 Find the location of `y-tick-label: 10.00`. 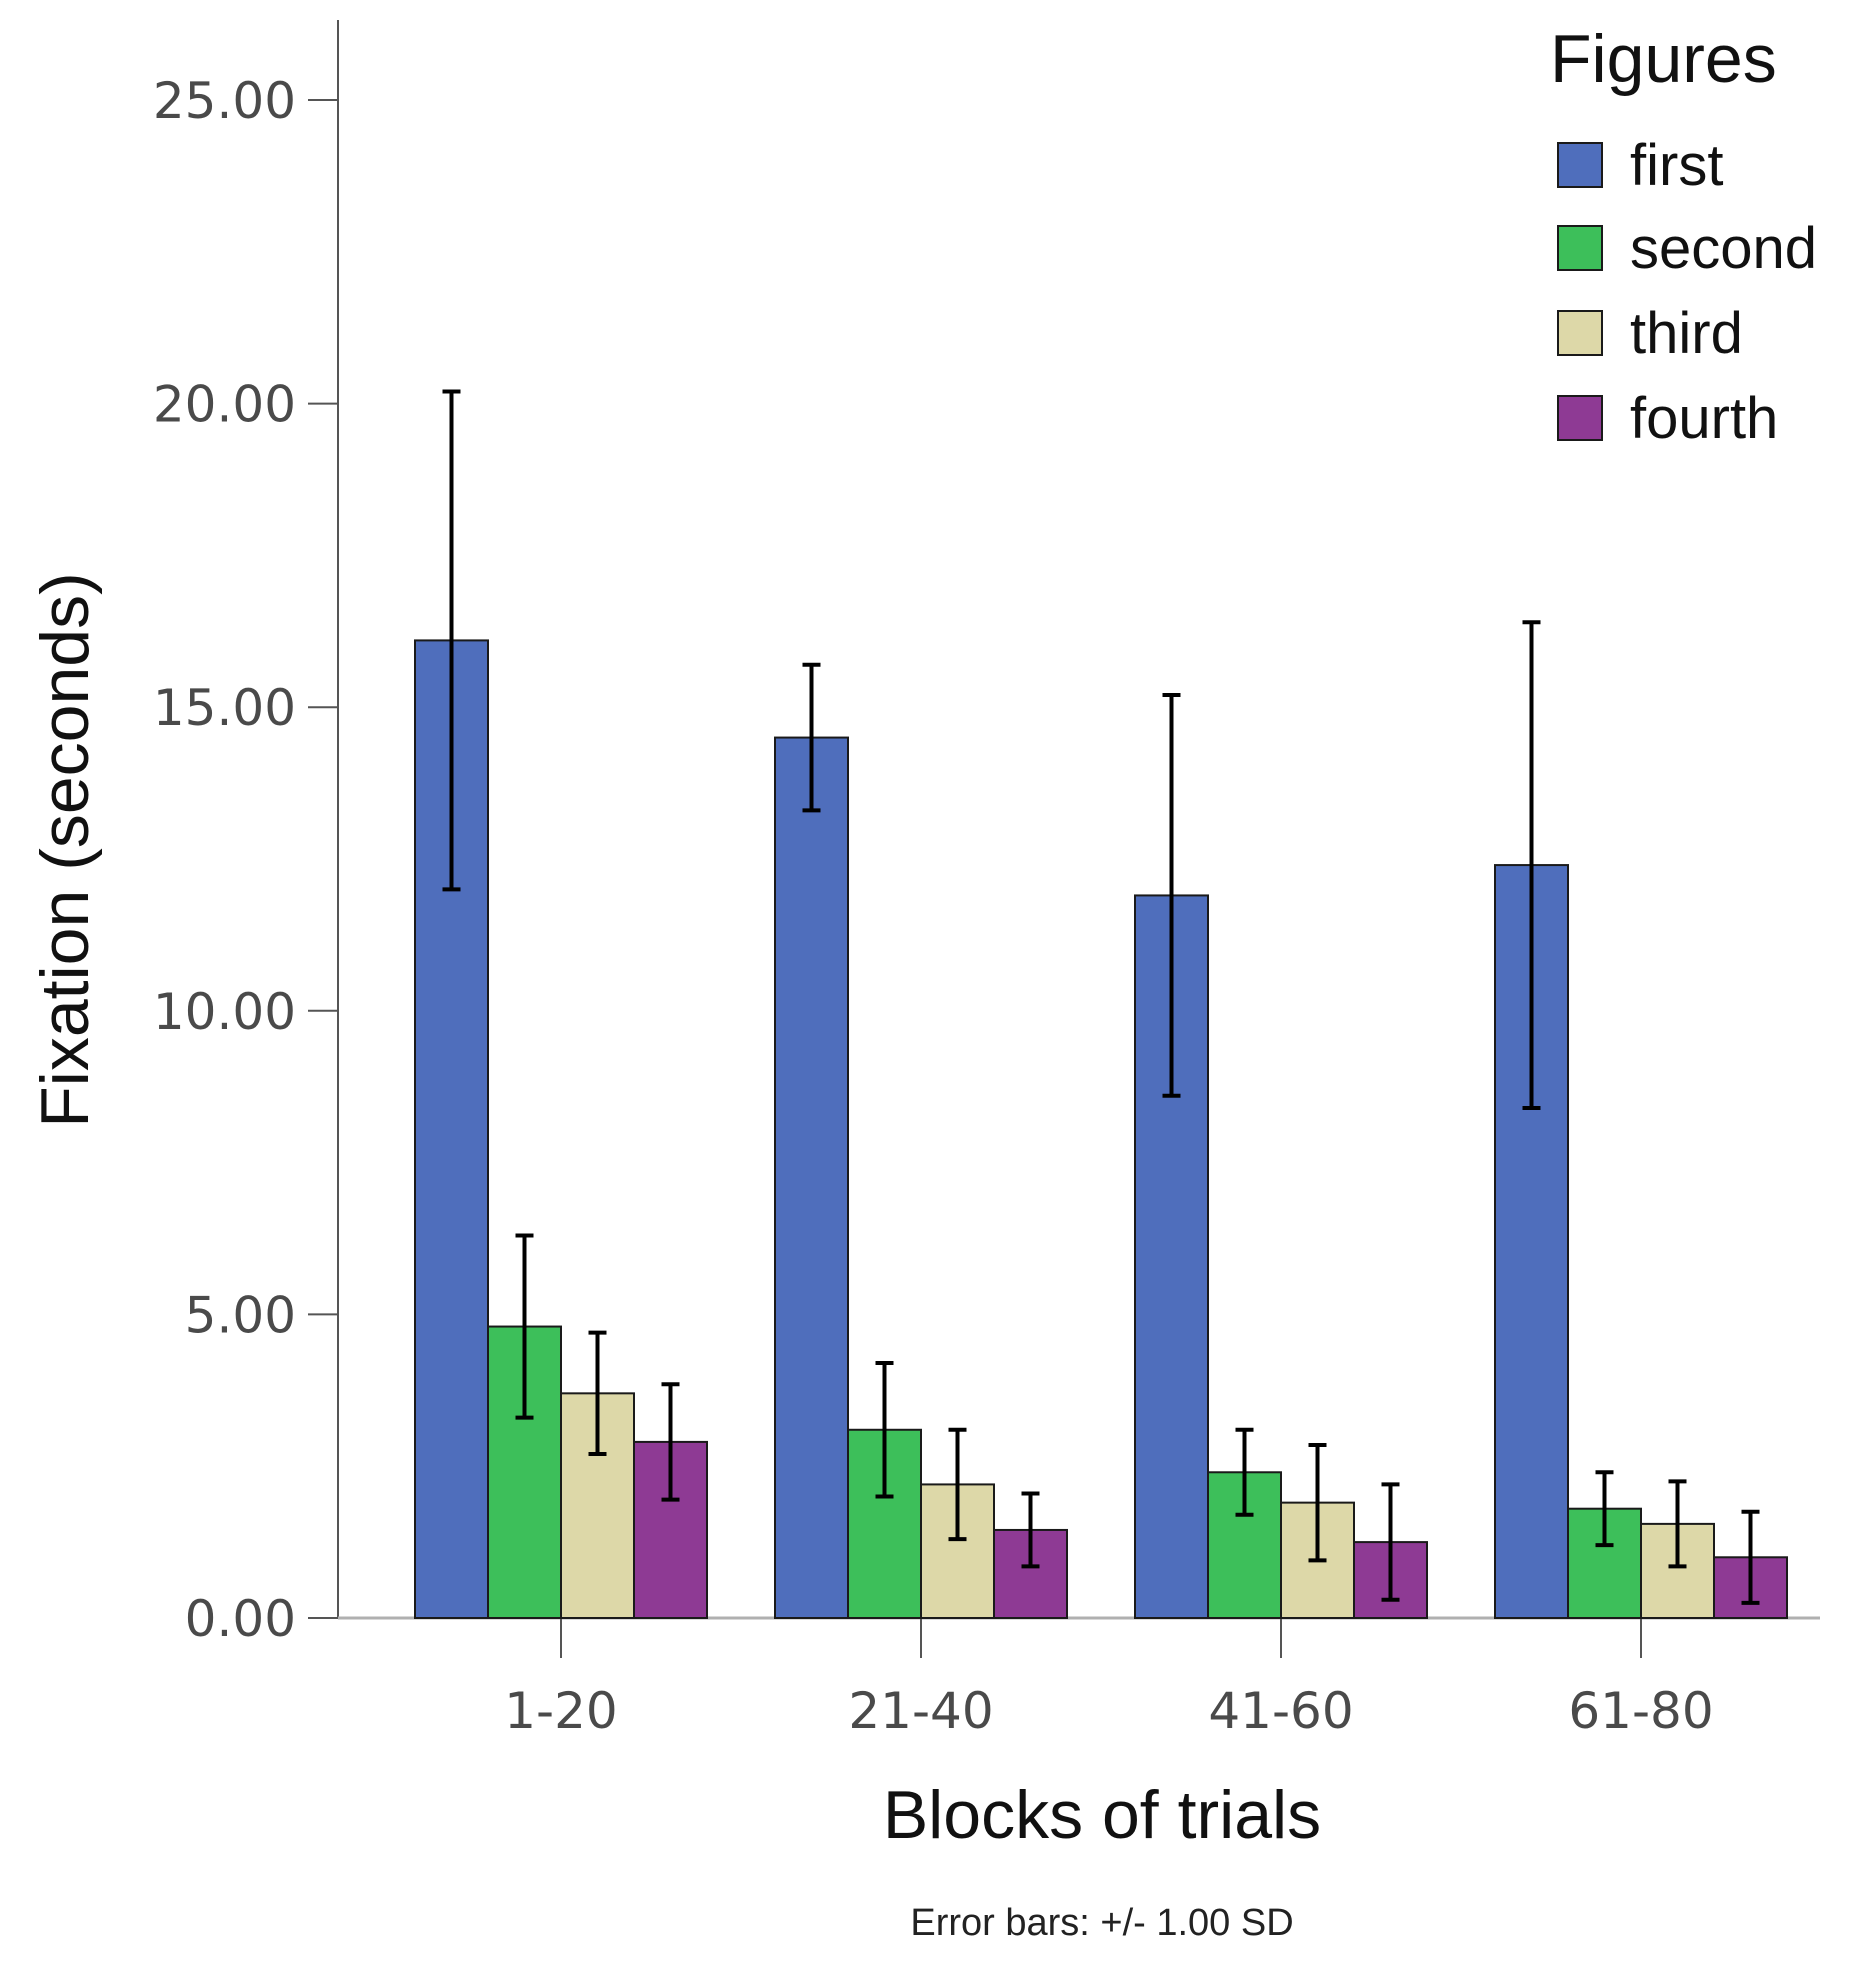

y-tick-label: 10.00 is located at coordinates (224, 1012).